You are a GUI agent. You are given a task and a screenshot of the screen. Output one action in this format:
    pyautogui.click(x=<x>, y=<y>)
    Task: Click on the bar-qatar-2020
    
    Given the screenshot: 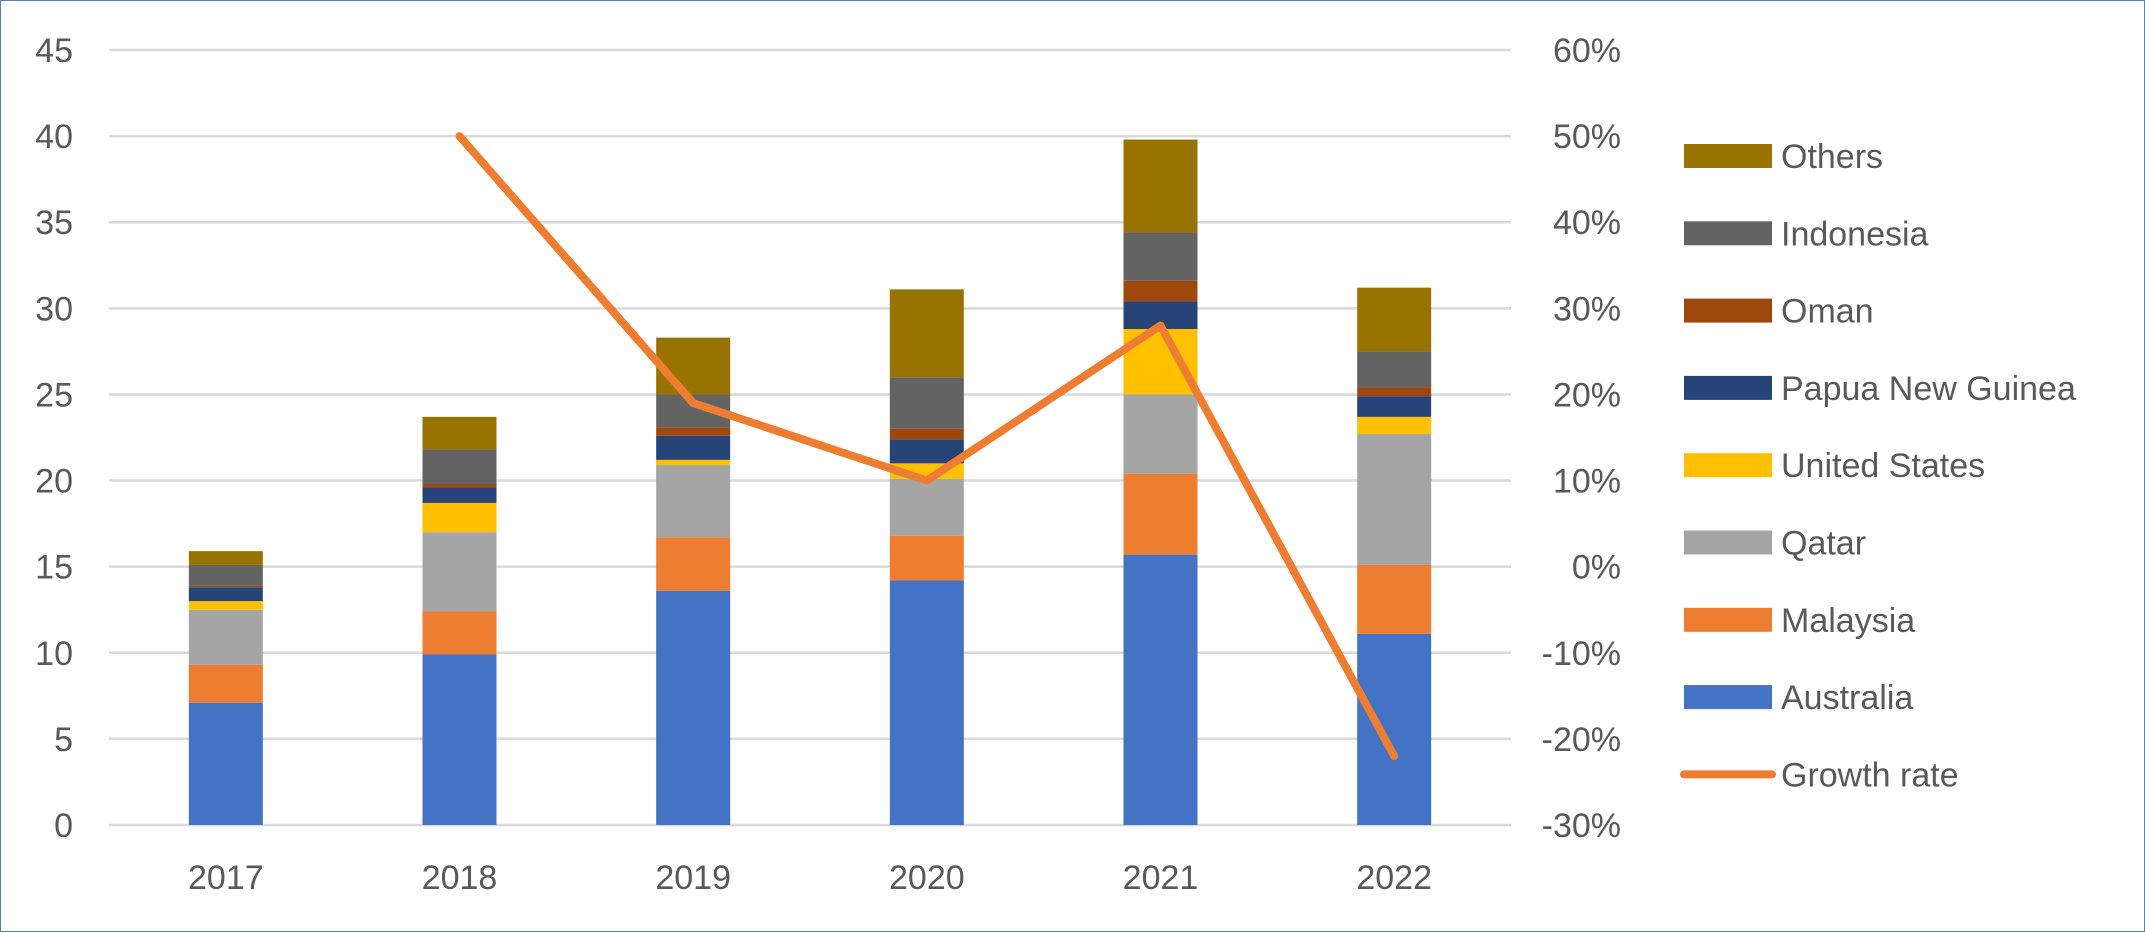 What is the action you would take?
    pyautogui.click(x=926, y=507)
    